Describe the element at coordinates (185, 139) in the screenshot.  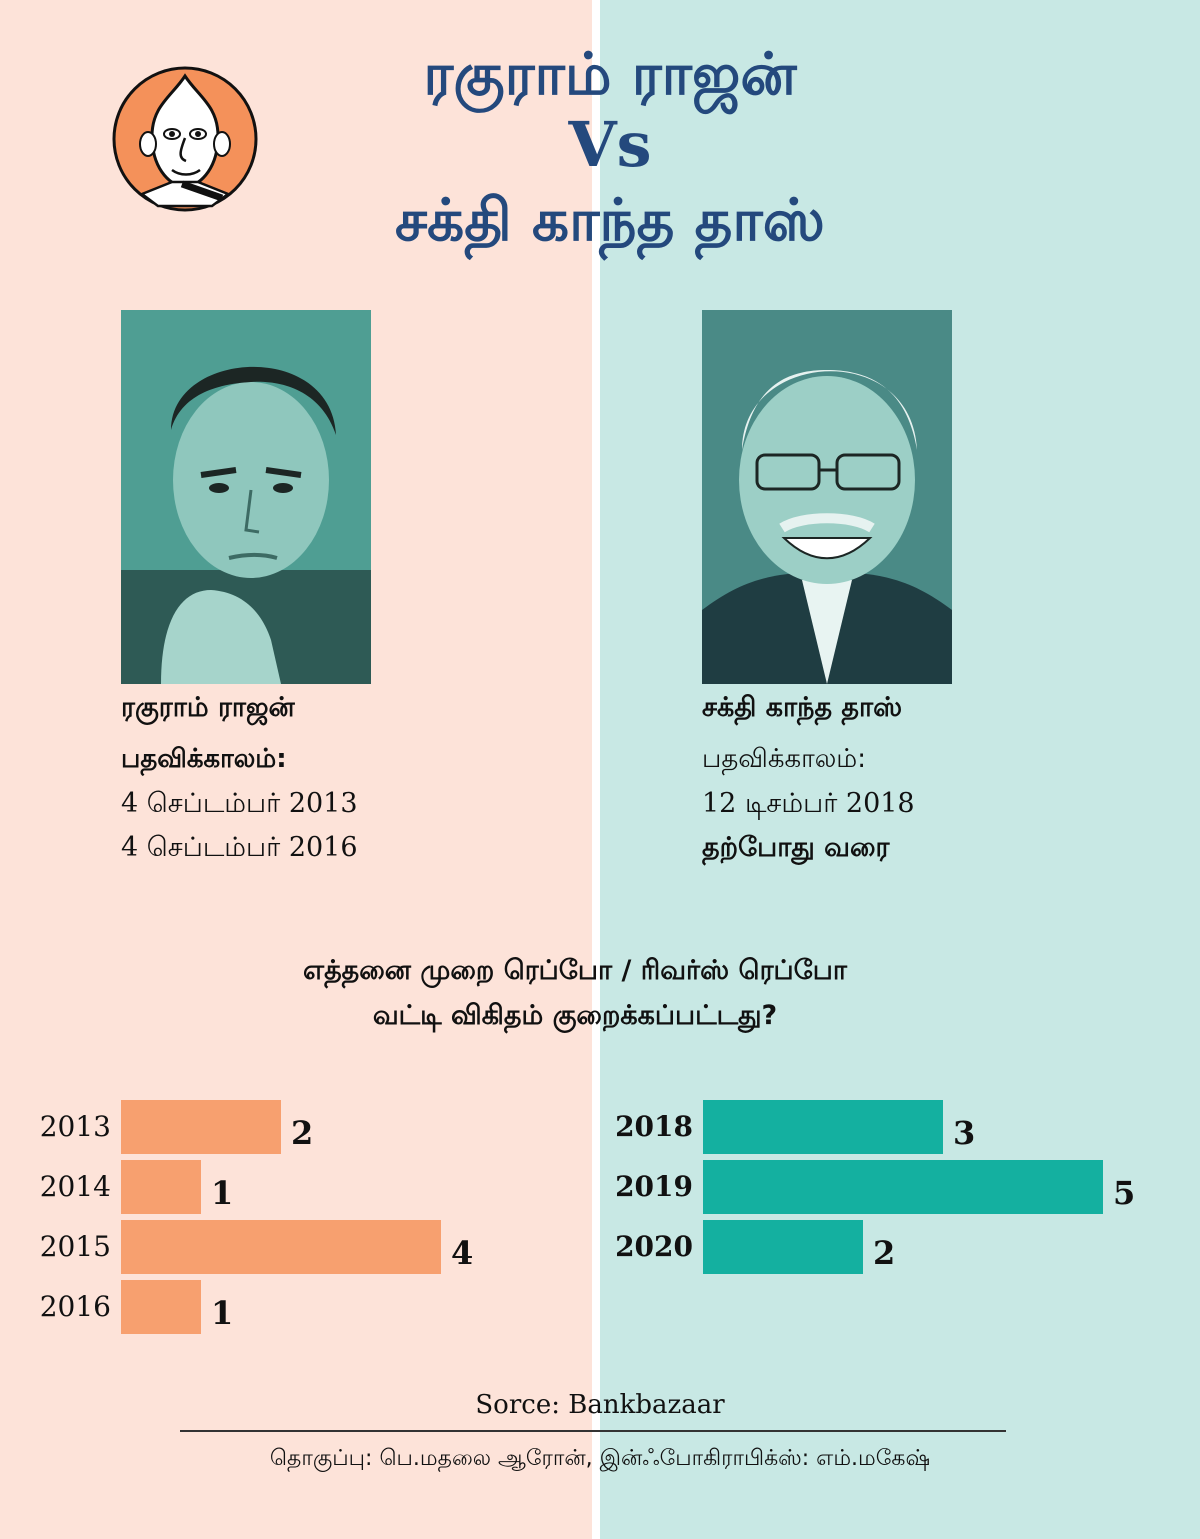
I see `mascot-logo-icon` at that location.